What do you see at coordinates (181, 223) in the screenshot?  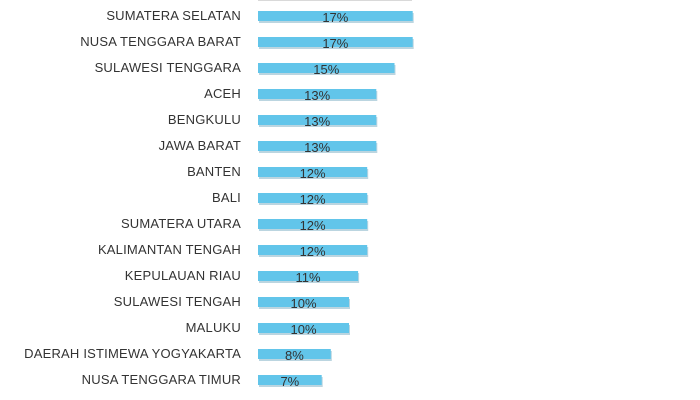 I see `category-label: SUMATERA UTARA` at bounding box center [181, 223].